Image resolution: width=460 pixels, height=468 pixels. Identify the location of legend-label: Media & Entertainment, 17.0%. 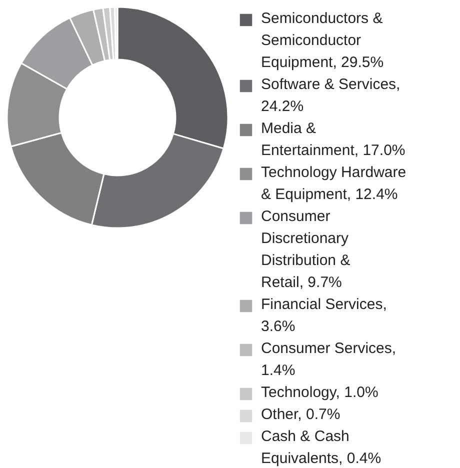
(333, 139).